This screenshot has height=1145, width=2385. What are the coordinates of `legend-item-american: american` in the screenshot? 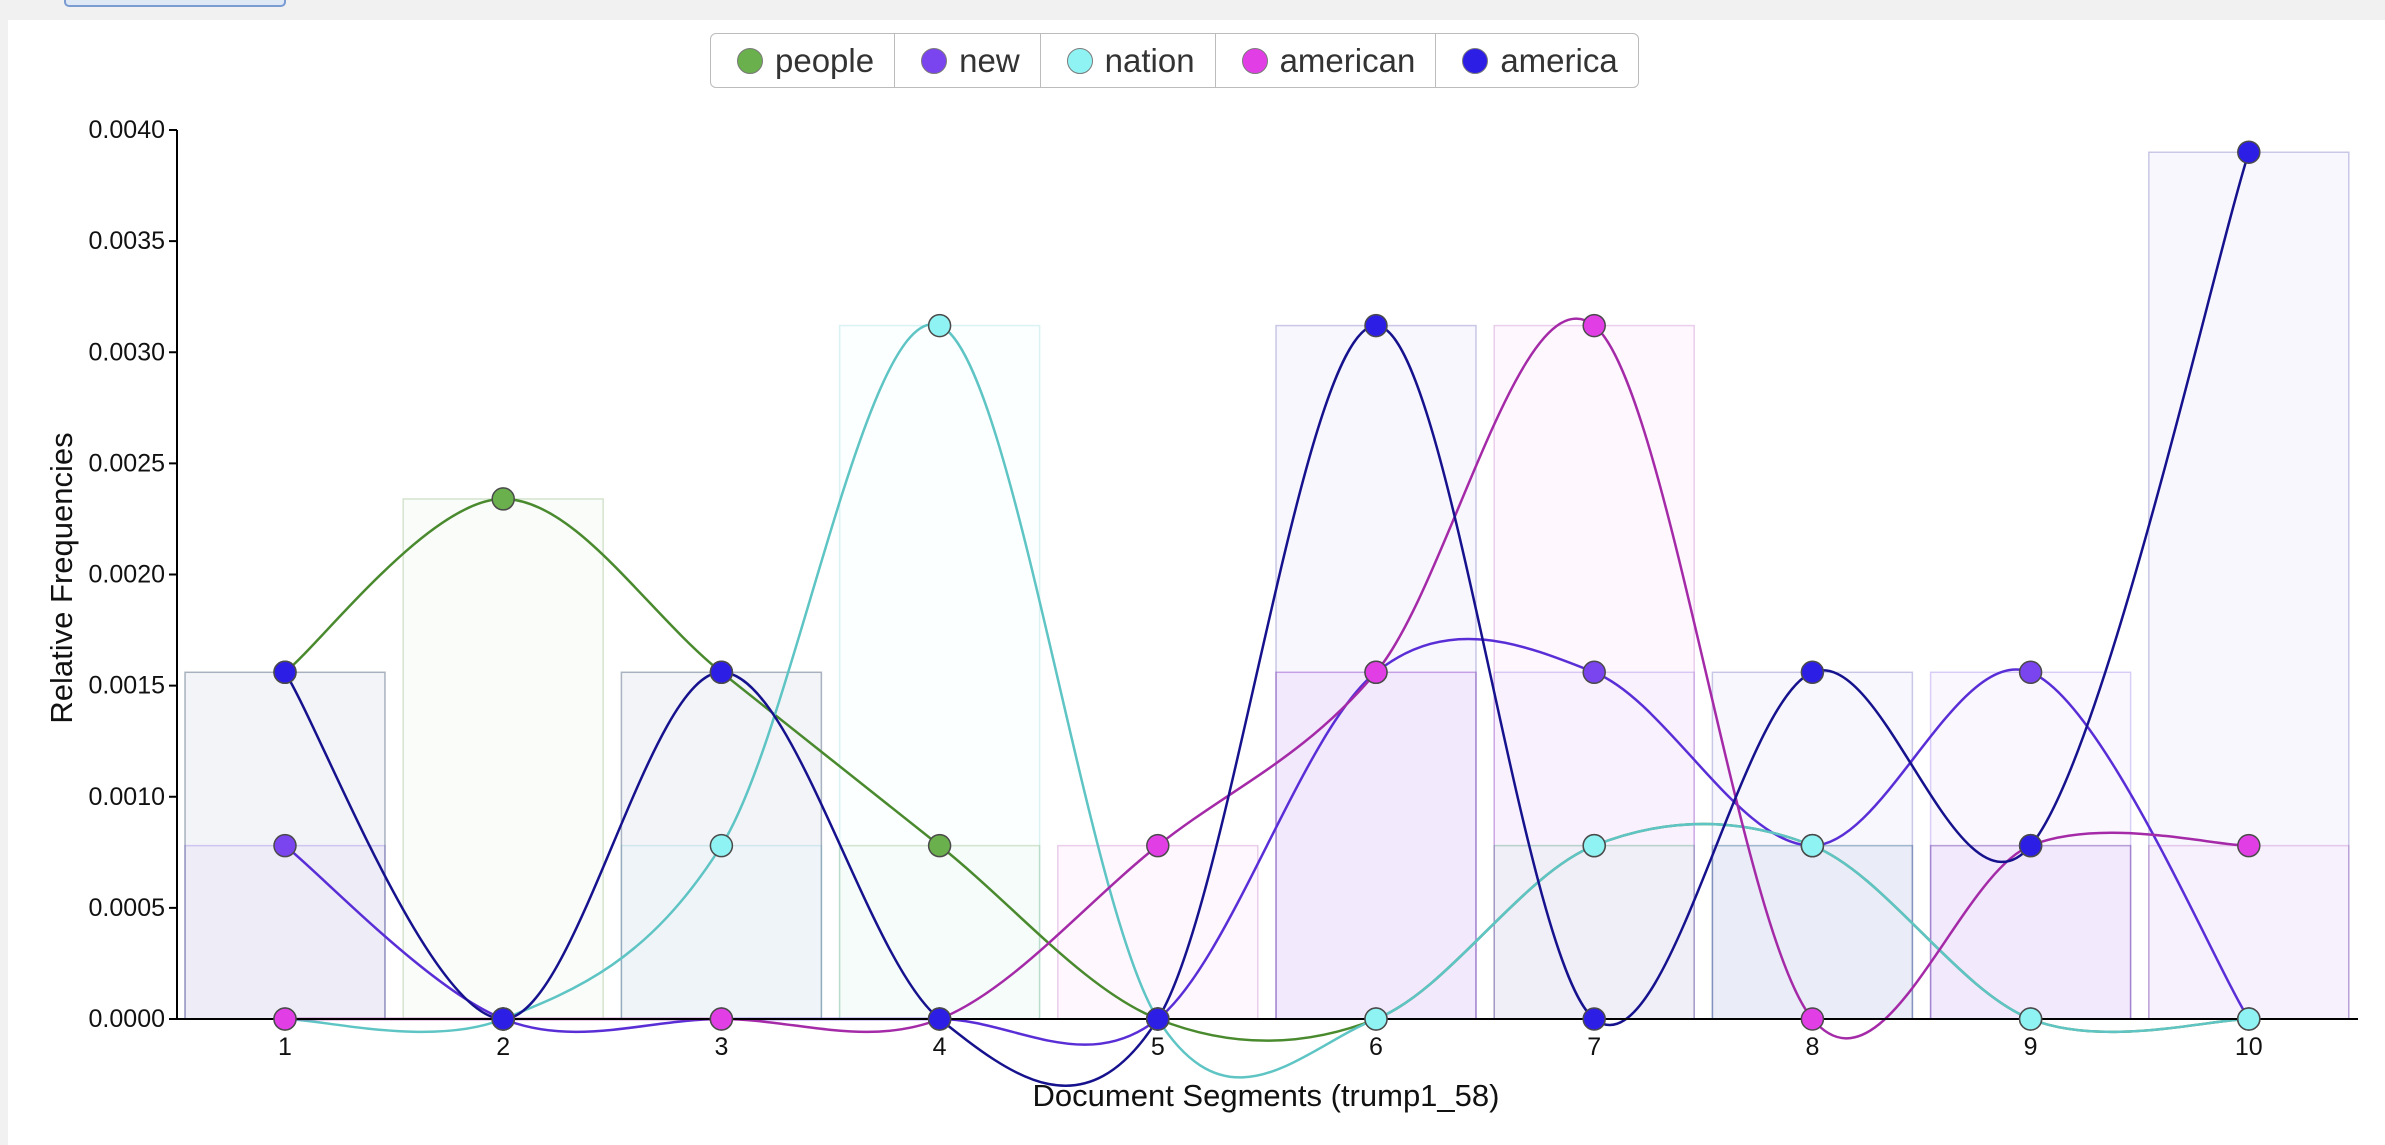 It's located at (1326, 60).